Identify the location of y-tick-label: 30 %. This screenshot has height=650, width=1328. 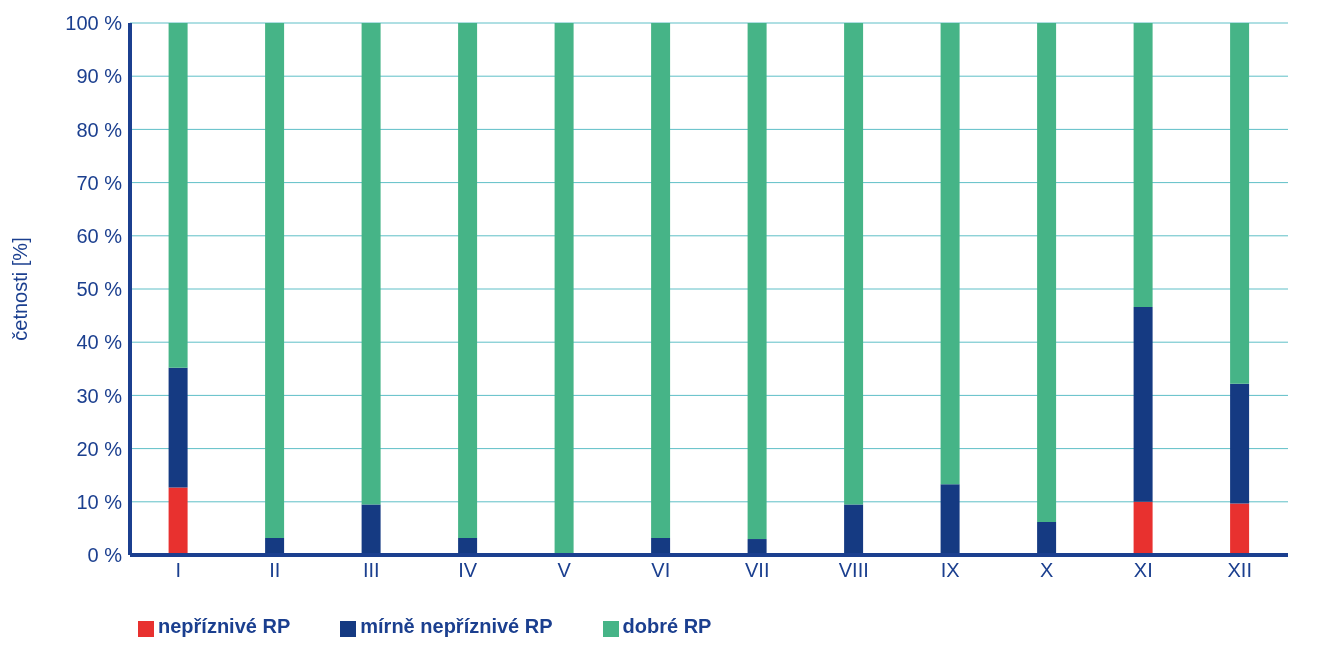
(99, 395).